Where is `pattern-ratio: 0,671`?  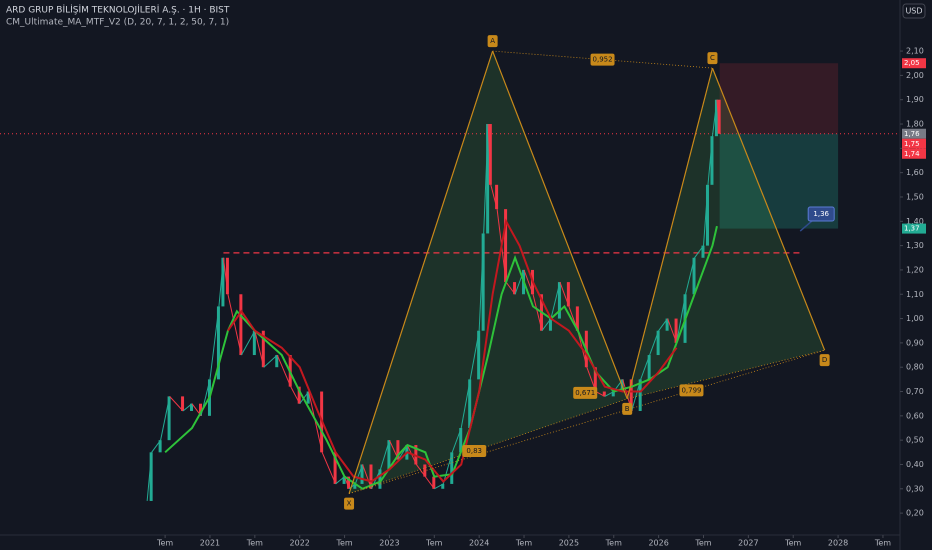 pattern-ratio: 0,671 is located at coordinates (585, 393).